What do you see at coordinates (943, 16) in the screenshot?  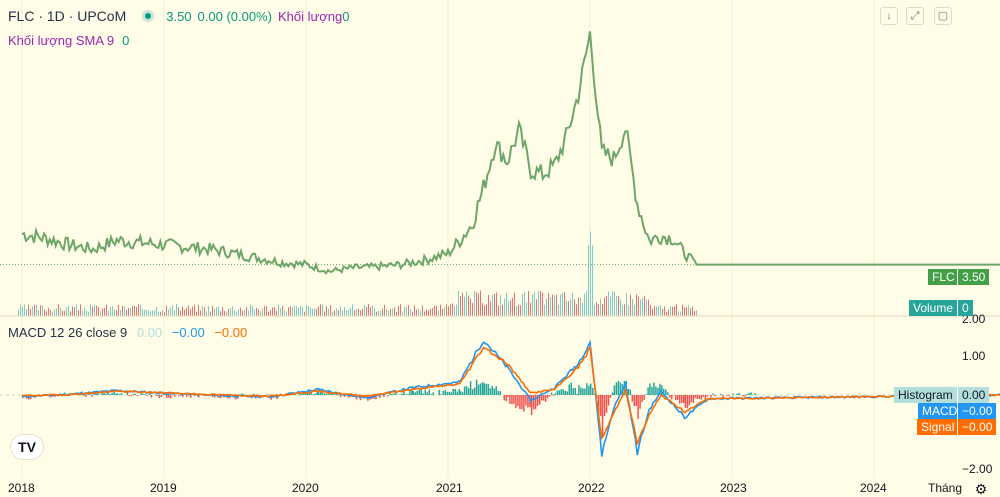 I see `fullscreen-icon: ▢` at bounding box center [943, 16].